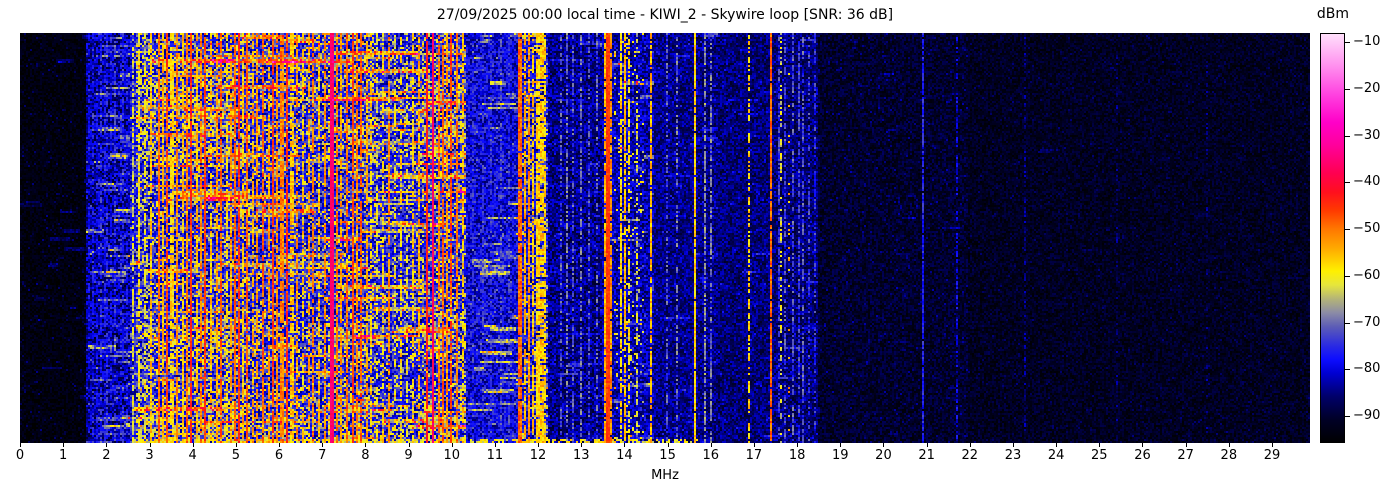 Image resolution: width=1400 pixels, height=500 pixels. What do you see at coordinates (365, 455) in the screenshot?
I see `x-tick-label: 8` at bounding box center [365, 455].